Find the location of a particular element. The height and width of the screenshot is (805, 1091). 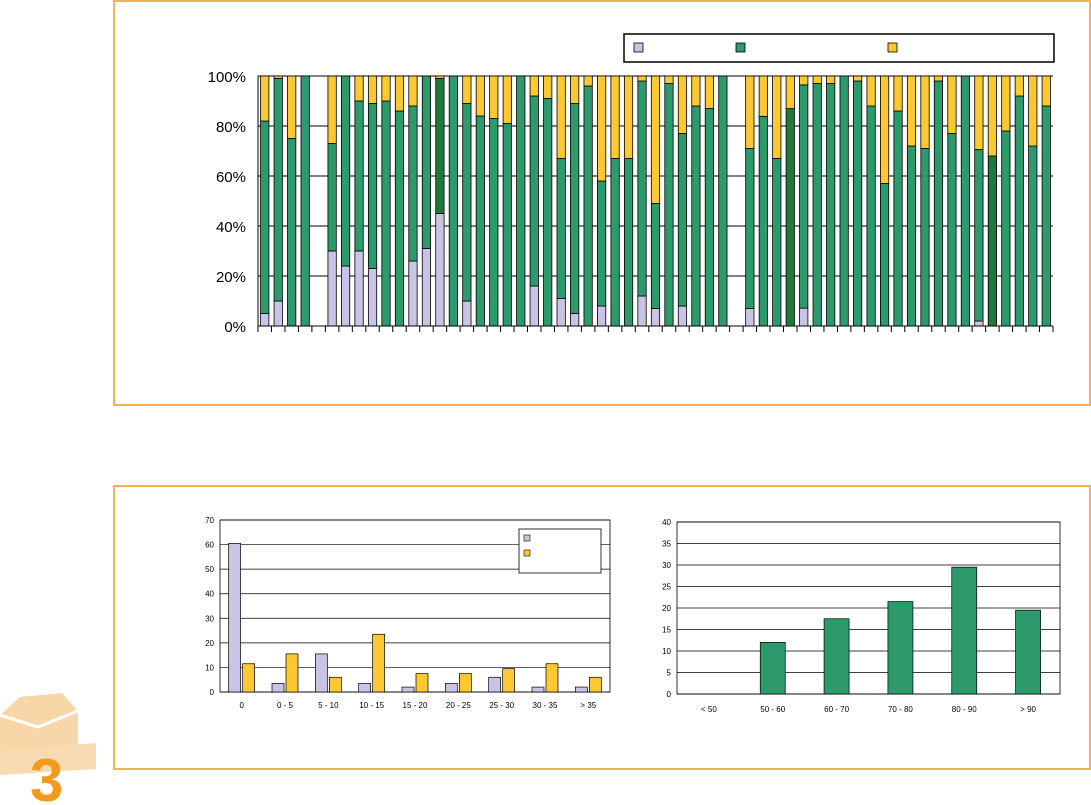

x-tick-label: 0 is located at coordinates (241, 705).